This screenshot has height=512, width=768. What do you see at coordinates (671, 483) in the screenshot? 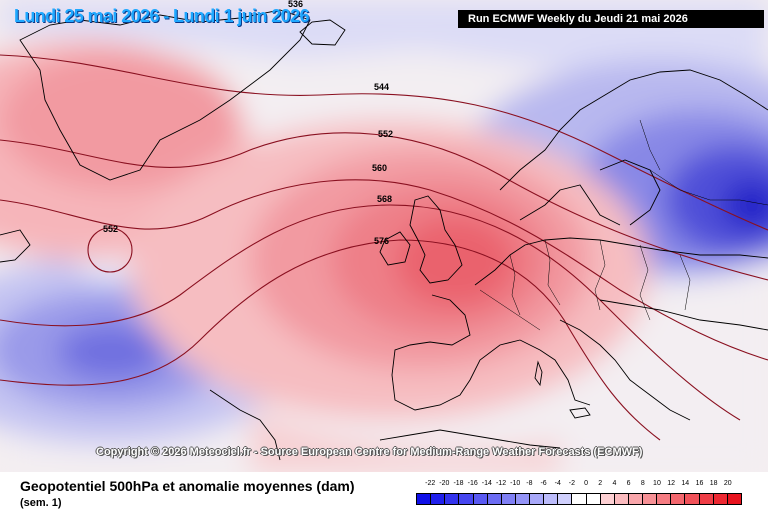
I see `legend-tick: 12` at bounding box center [671, 483].